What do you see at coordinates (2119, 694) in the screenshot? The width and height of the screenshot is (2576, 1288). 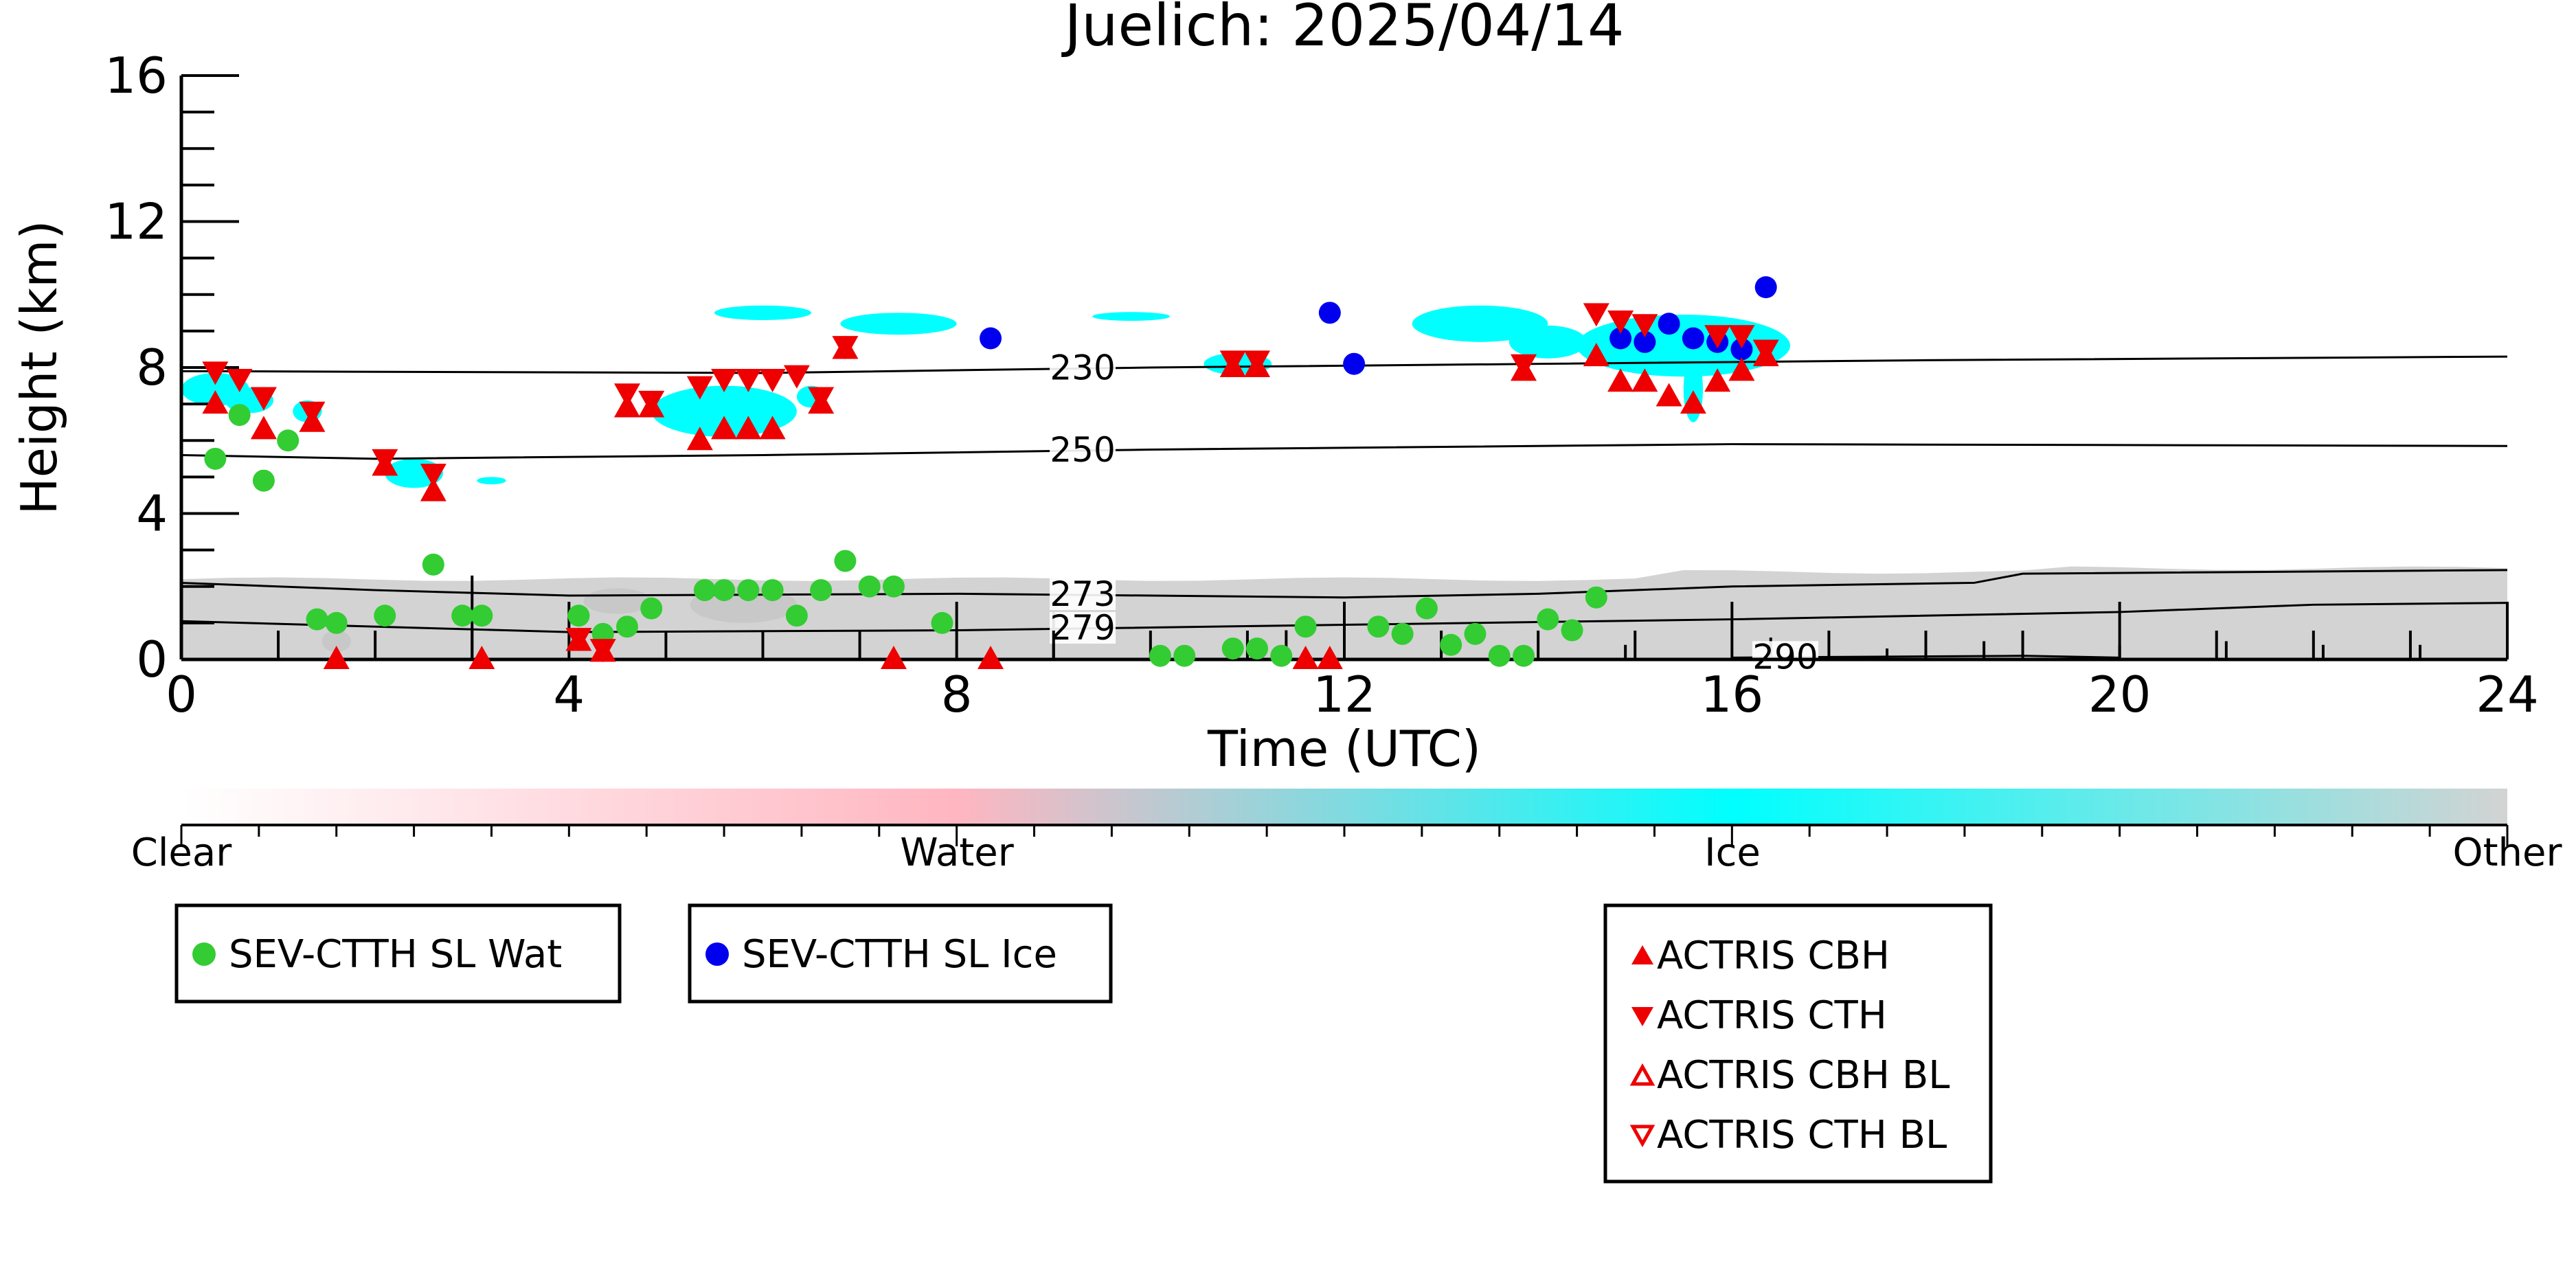 I see `x-tick-label: 20` at bounding box center [2119, 694].